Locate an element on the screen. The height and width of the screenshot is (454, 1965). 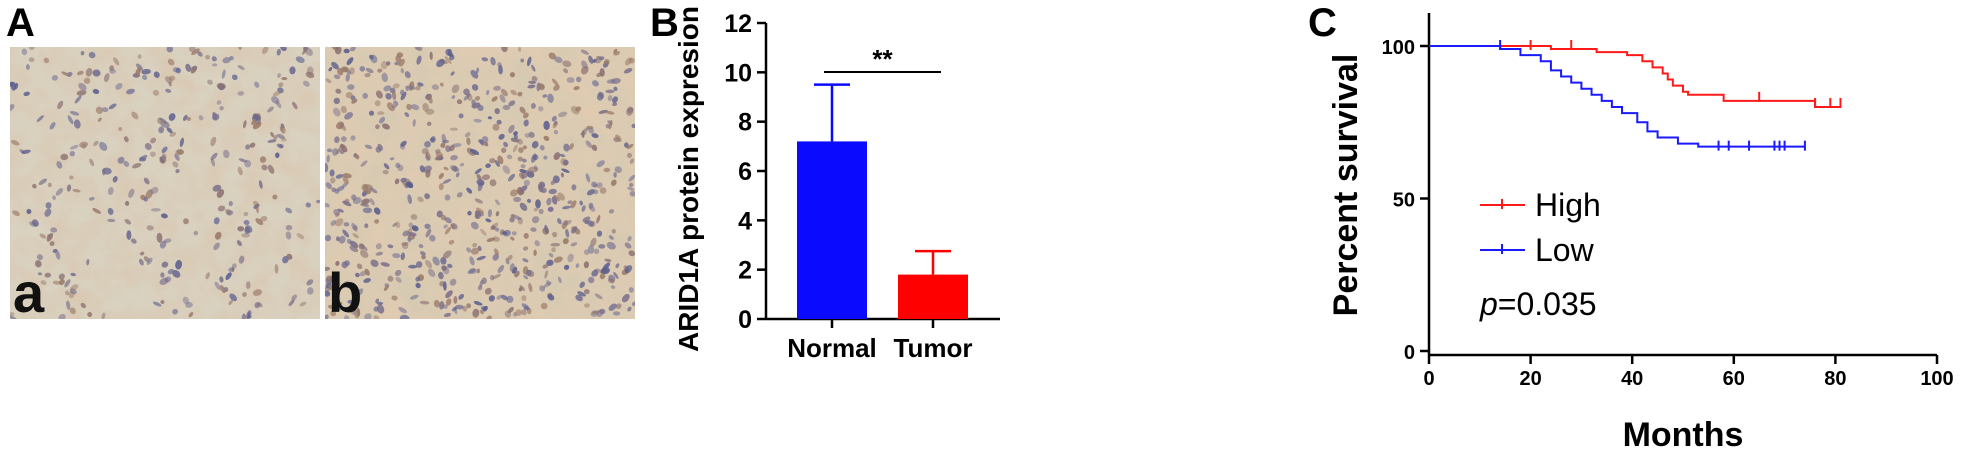
y-tick-label: 8 is located at coordinates (745, 123).